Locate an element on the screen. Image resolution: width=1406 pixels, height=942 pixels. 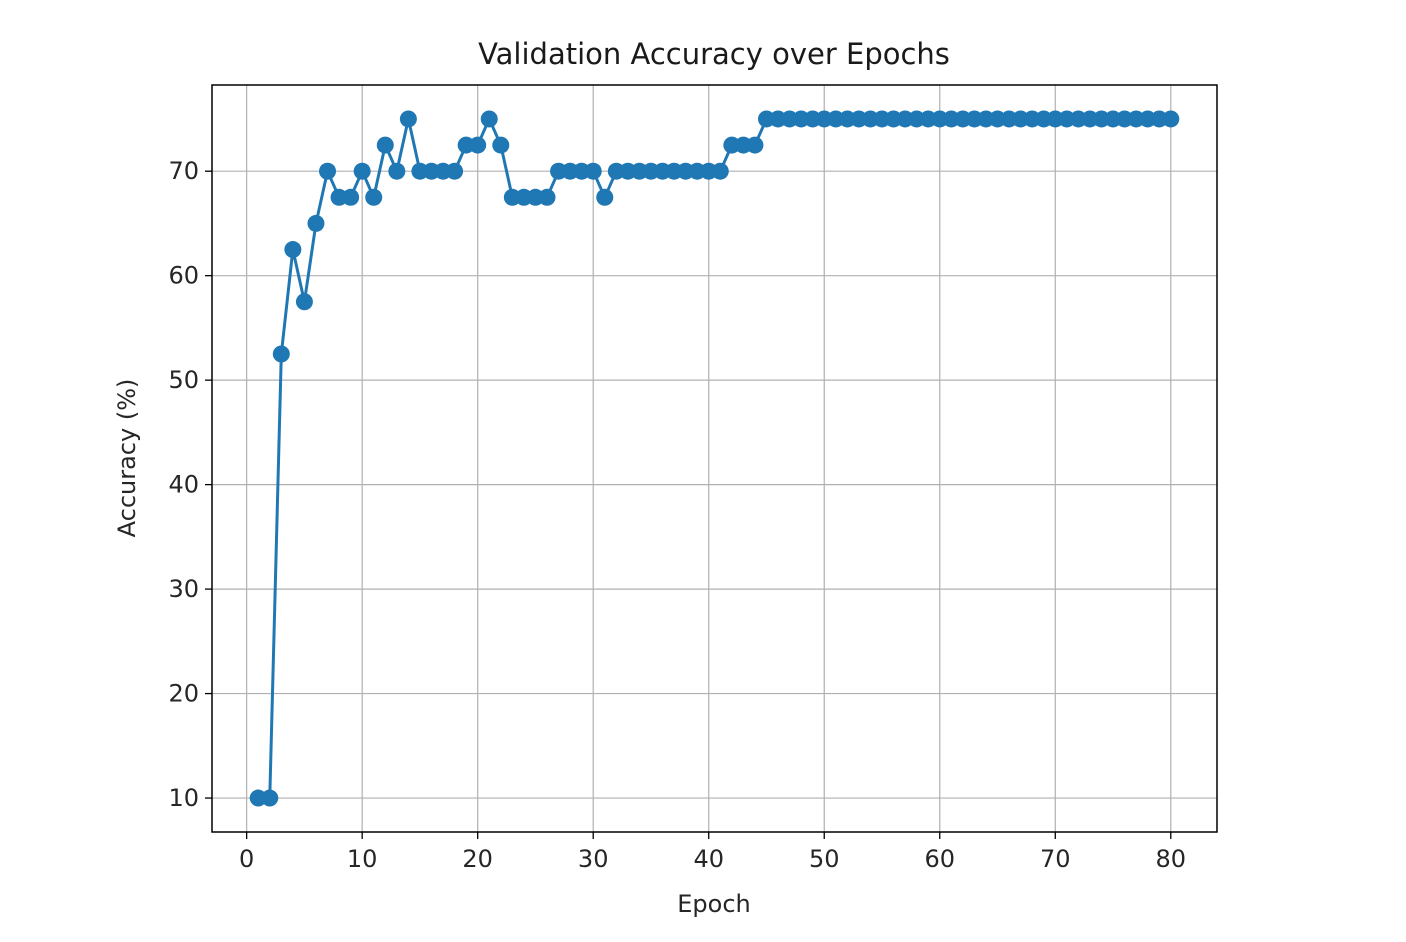
y-tick-label: 30 is located at coordinates (183, 589).